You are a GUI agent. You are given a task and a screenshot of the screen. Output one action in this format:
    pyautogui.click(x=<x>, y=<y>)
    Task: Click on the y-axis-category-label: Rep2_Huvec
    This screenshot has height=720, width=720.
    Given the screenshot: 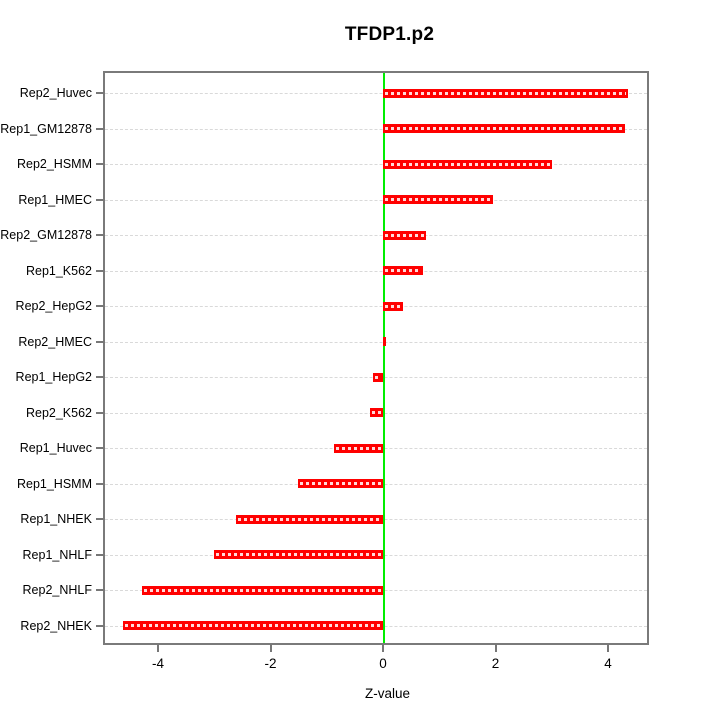 What is the action you would take?
    pyautogui.click(x=55, y=93)
    